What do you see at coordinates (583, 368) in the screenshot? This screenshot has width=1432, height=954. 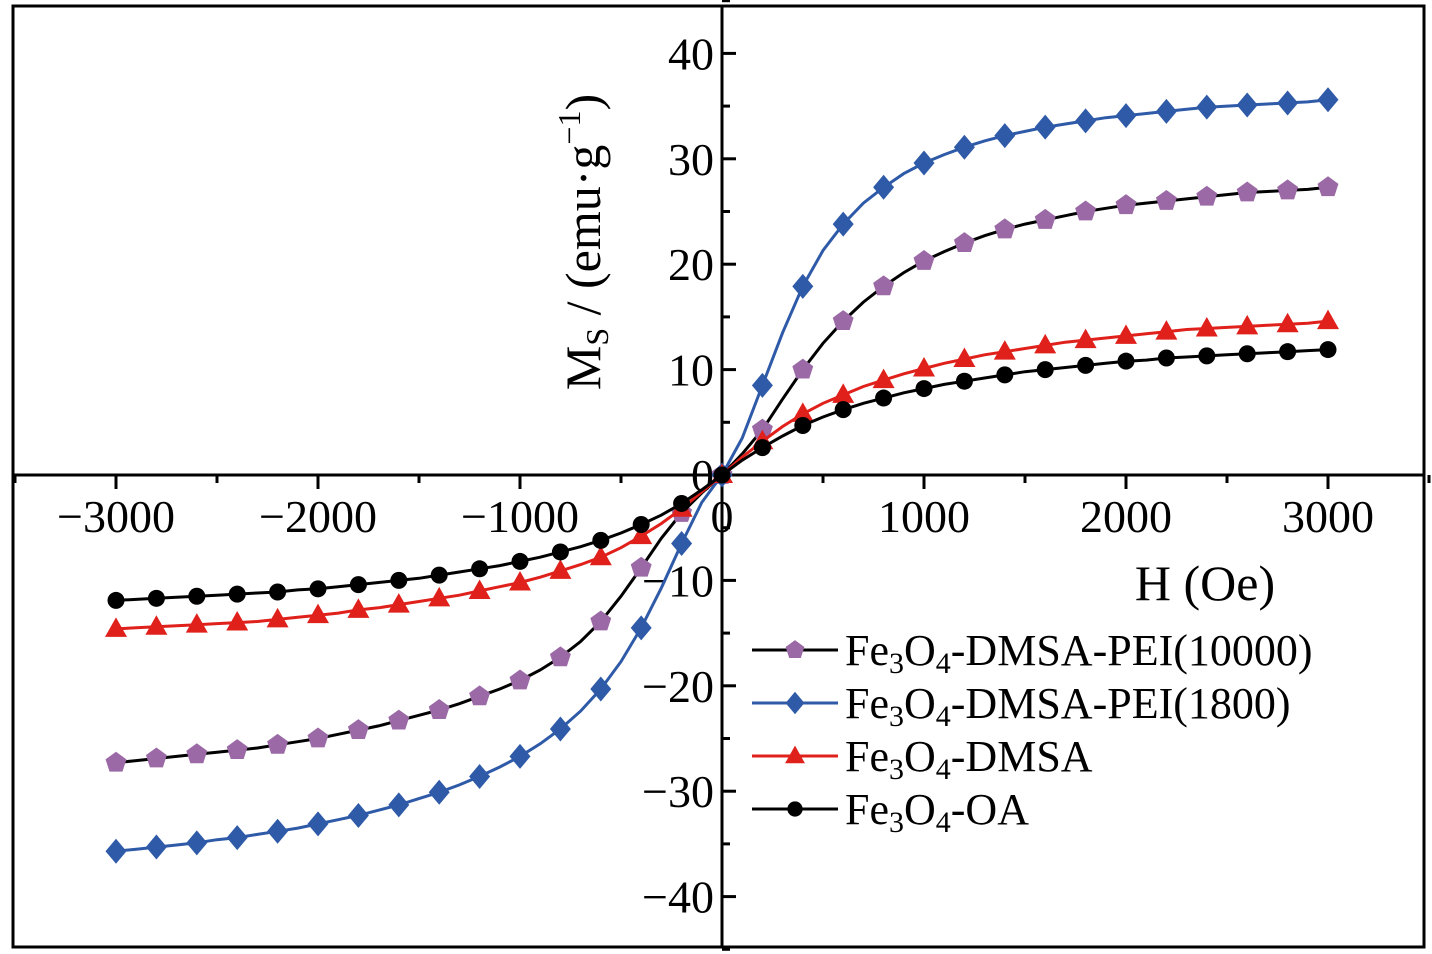 I see `y-axis-title-main: M` at bounding box center [583, 368].